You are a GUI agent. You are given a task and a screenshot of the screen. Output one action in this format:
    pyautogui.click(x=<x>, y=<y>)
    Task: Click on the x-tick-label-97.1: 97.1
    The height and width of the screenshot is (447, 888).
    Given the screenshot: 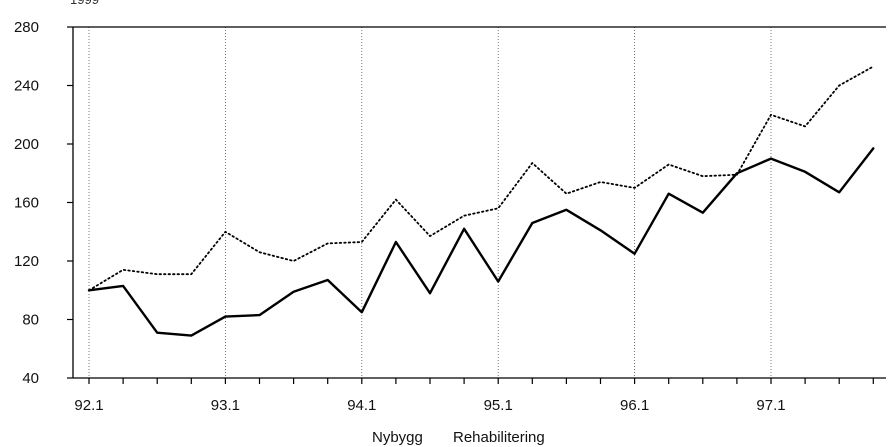 What is the action you would take?
    pyautogui.click(x=770, y=405)
    